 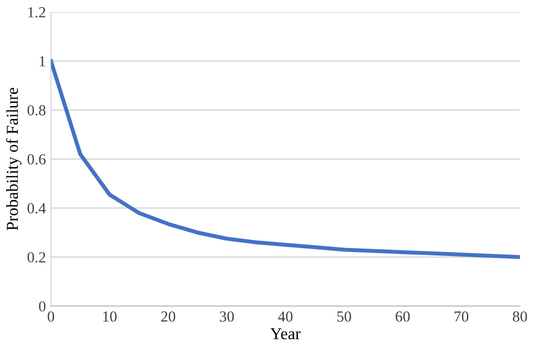 What do you see at coordinates (37, 110) in the screenshot?
I see `y-tick-label: 0.8` at bounding box center [37, 110].